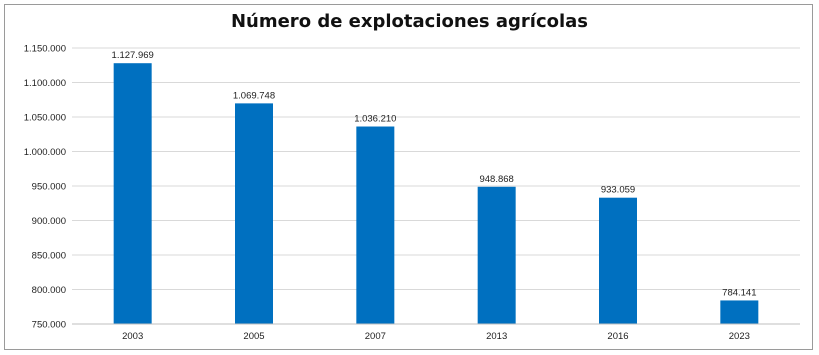  Describe the element at coordinates (45, 118) in the screenshot. I see `y-tick-label: 1.050.000` at that location.